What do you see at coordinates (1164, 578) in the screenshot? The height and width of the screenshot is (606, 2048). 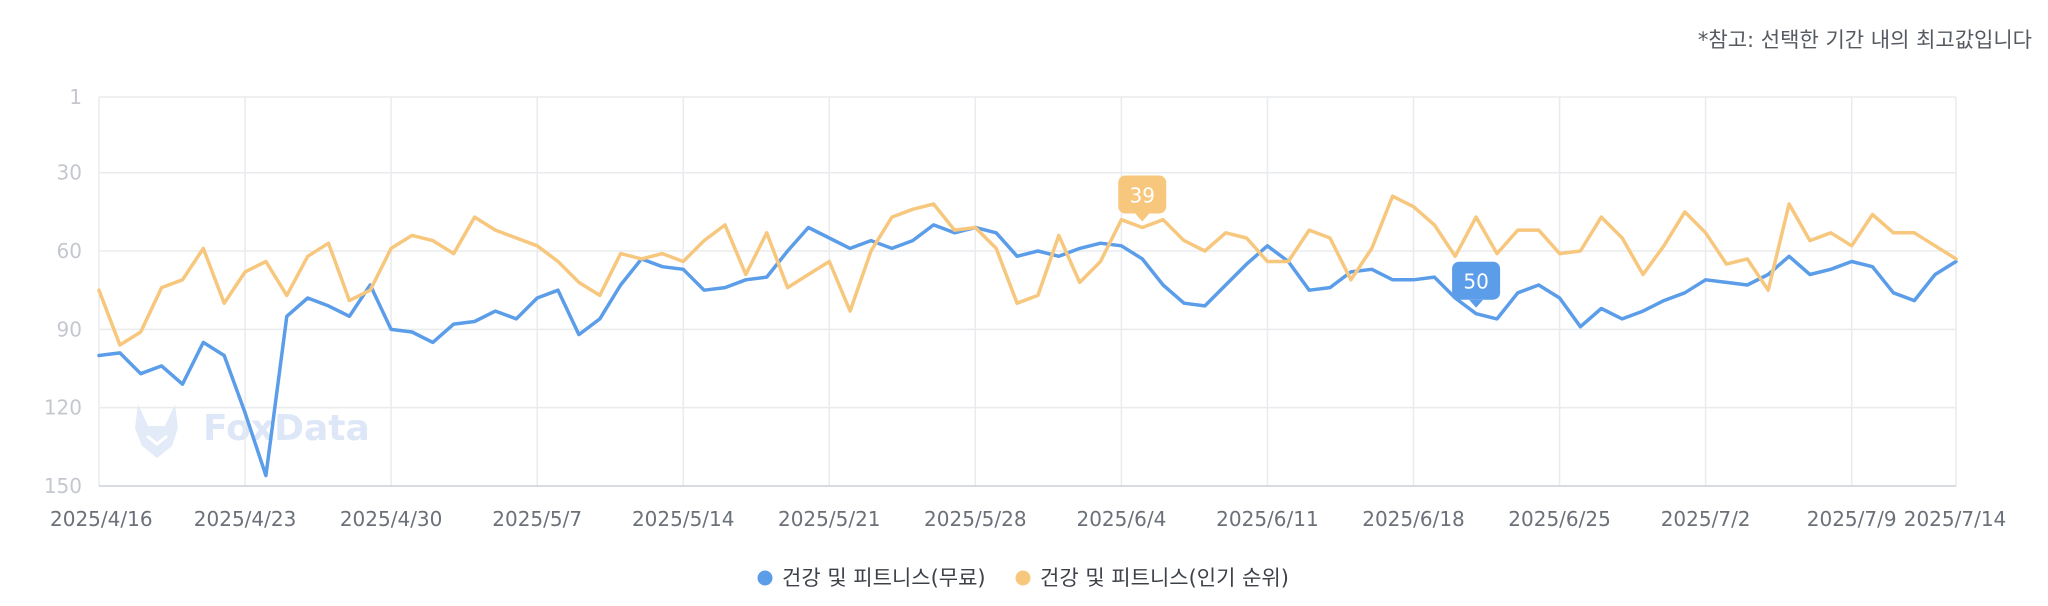 I see `legend-label: 건강 및 피트니스(인기 순위)` at bounding box center [1164, 578].